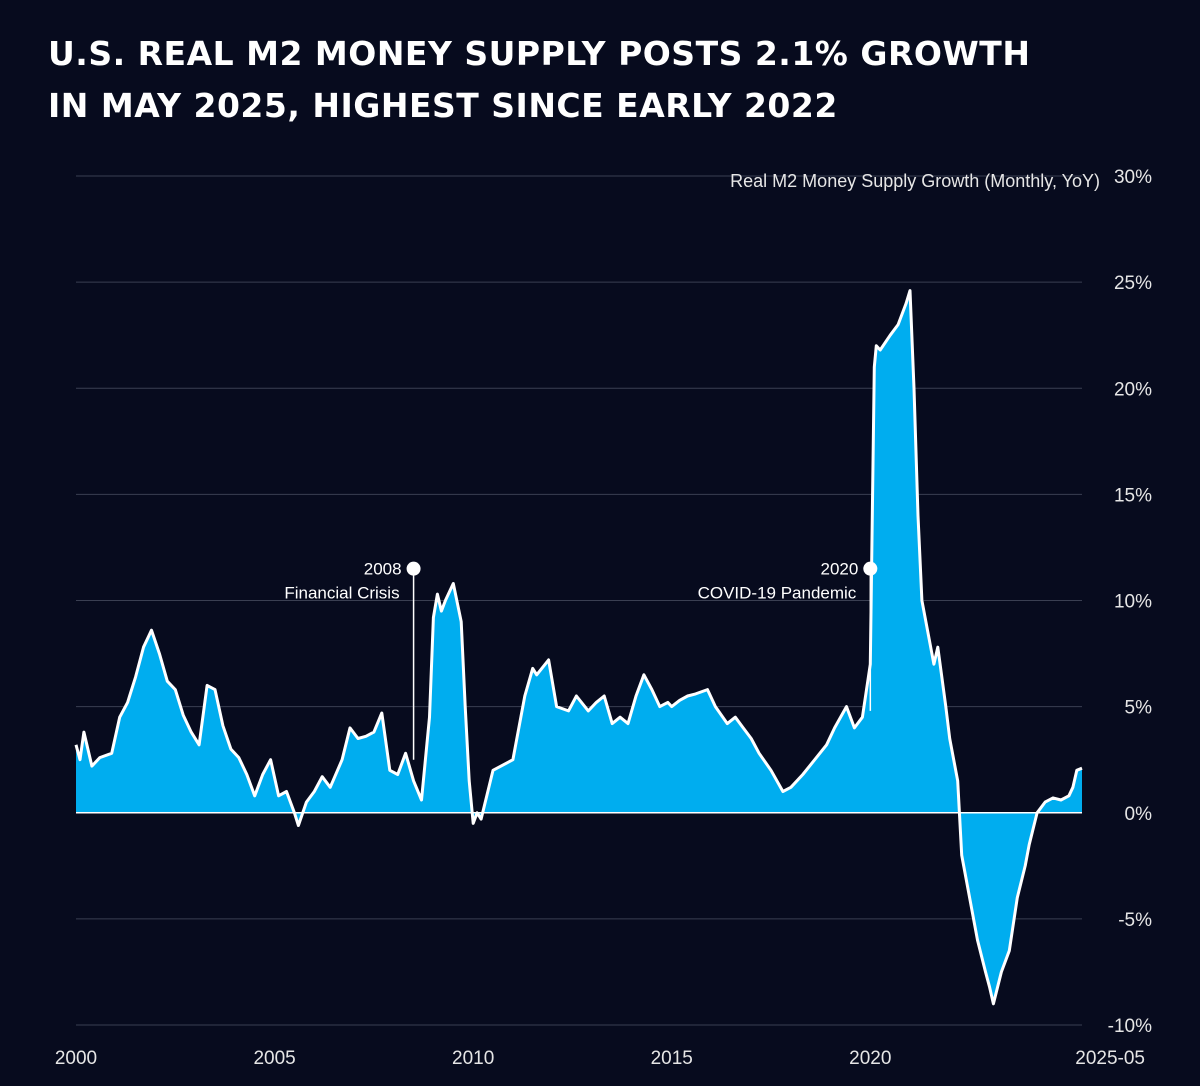 The image size is (1200, 1086). Describe the element at coordinates (1135, 920) in the screenshot. I see `y-tick-label: -5%` at that location.